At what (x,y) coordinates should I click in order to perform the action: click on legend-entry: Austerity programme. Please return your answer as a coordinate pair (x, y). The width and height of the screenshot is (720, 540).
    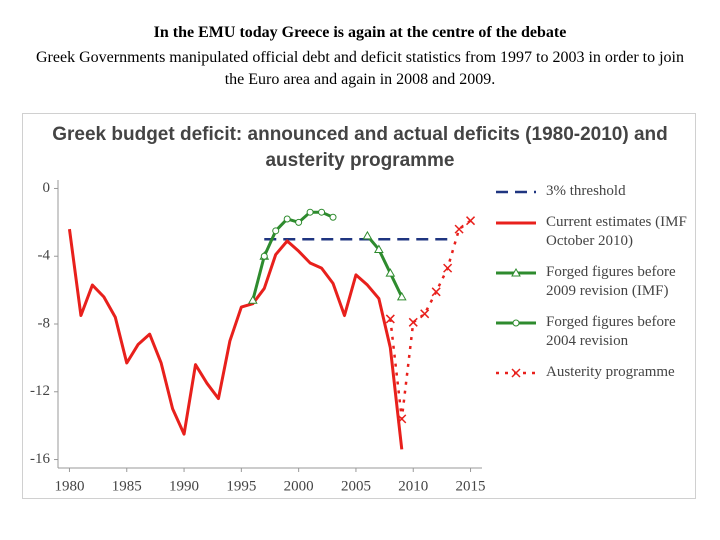
    Looking at the image, I should click on (592, 372).